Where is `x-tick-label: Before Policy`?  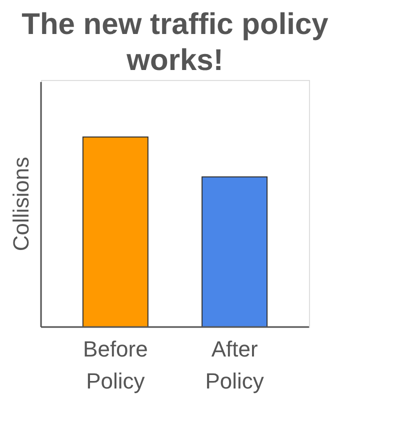 x-tick-label: Before Policy is located at coordinates (115, 365).